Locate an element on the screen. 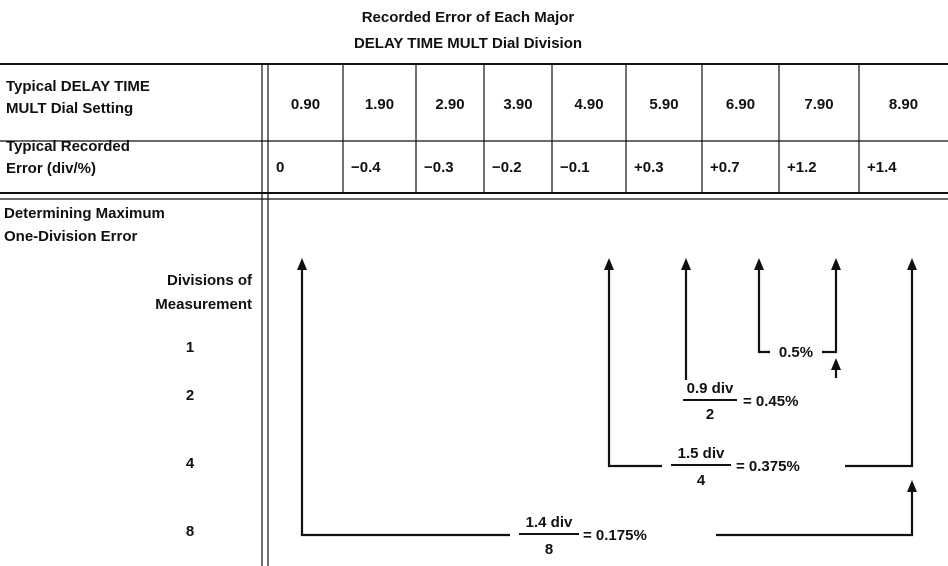  four-division-result: = 0.375% is located at coordinates (768, 466).